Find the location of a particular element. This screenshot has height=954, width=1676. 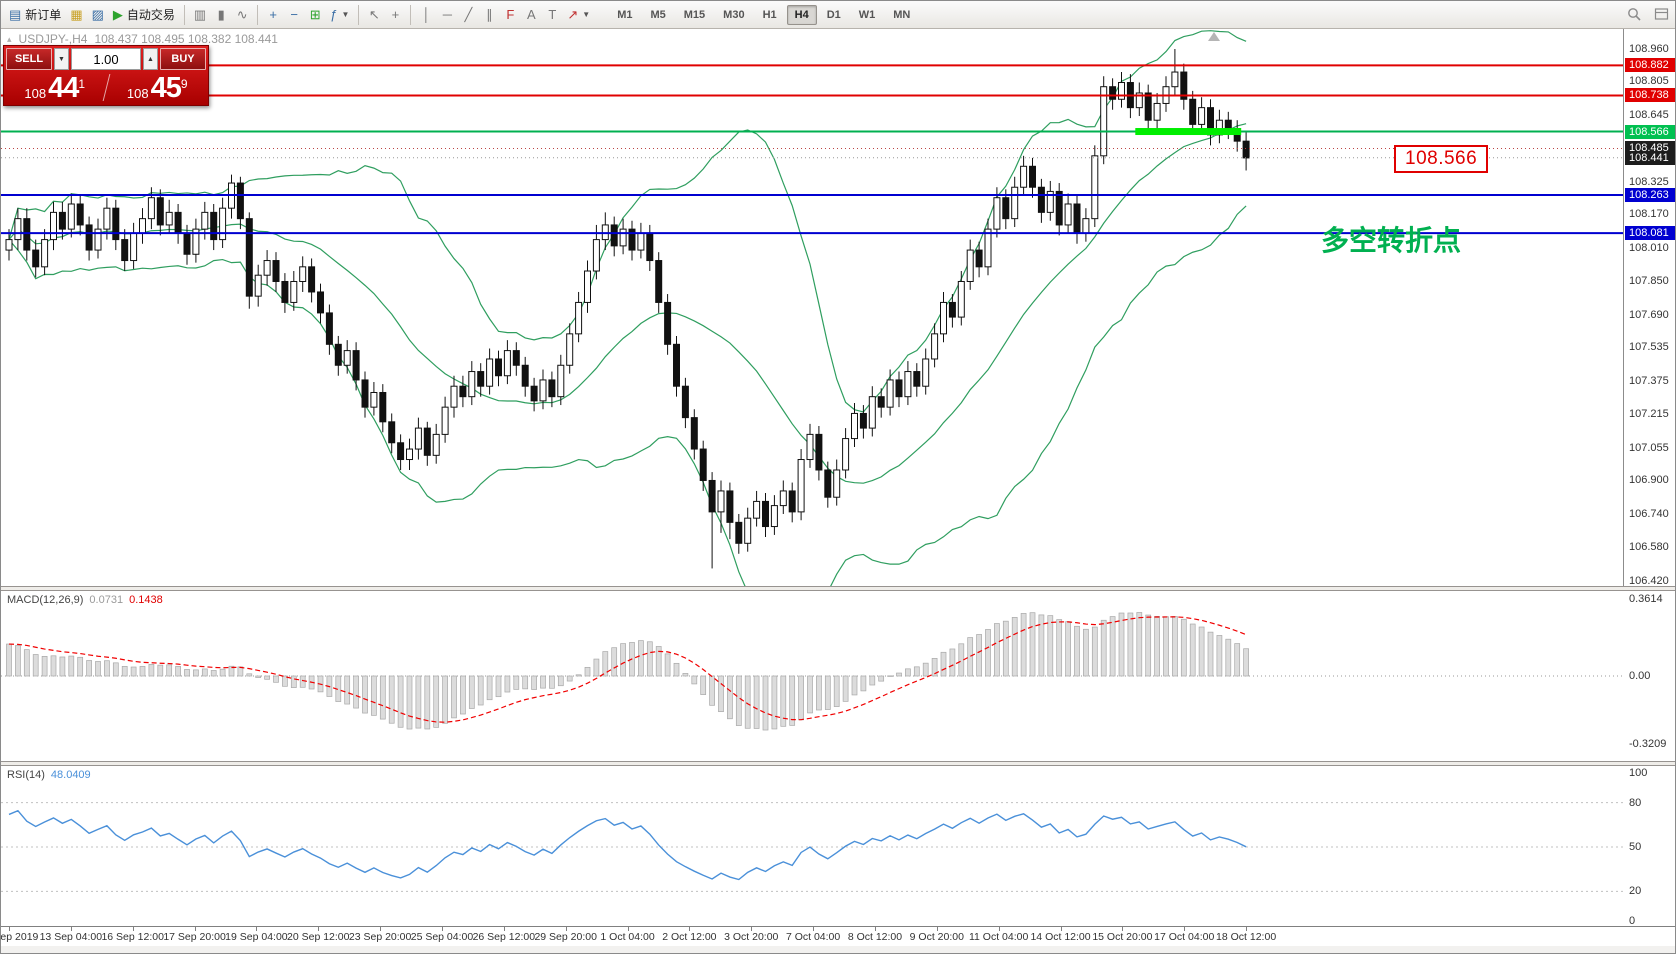

auto-trading-button: ▶ 自动交易 is located at coordinates (144, 15).